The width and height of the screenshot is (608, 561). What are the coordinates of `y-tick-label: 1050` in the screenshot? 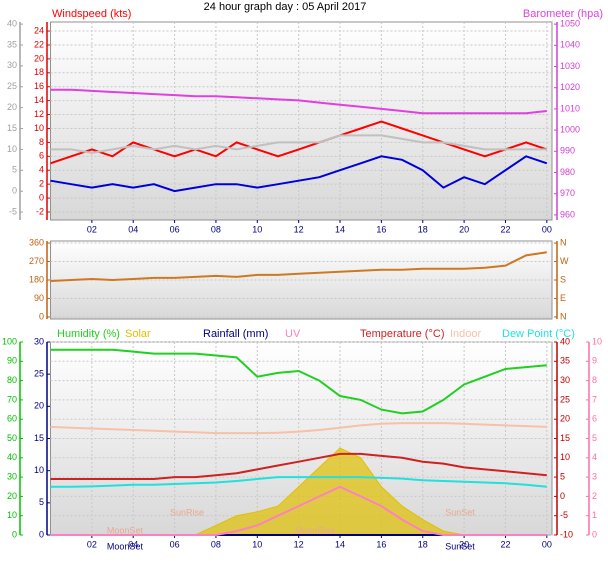 It's located at (570, 23).